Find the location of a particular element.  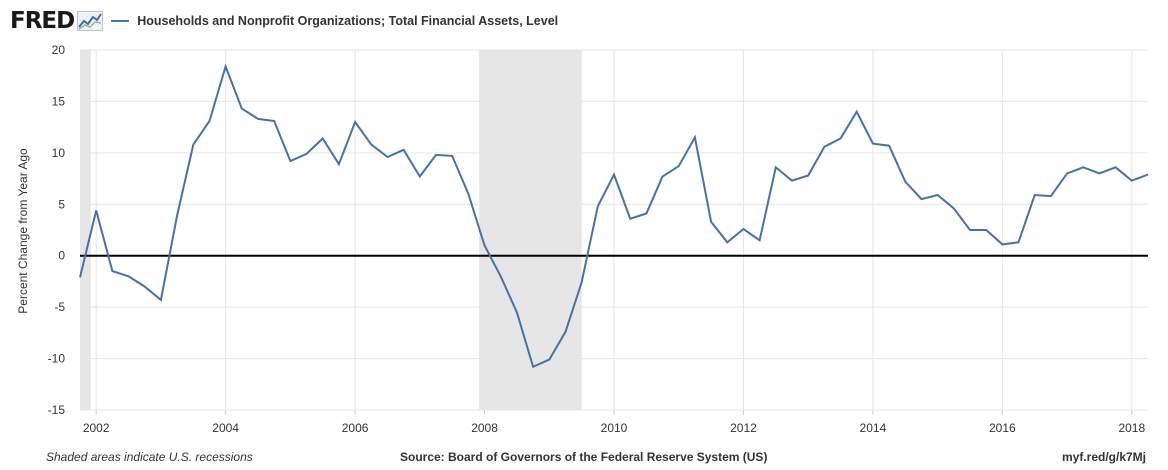

y-tick-label: 5 is located at coordinates (61, 204).